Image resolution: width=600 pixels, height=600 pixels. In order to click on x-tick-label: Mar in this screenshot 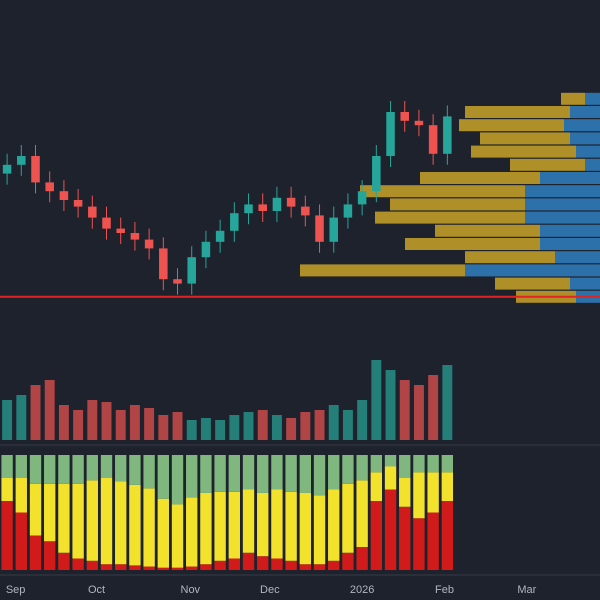, I will do `click(526, 590)`.